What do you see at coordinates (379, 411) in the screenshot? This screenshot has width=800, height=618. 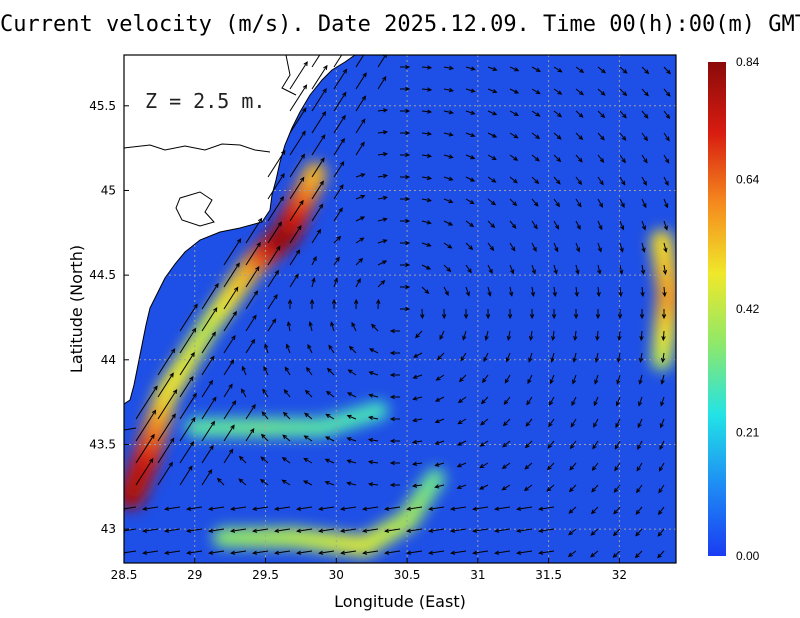 I see `speed-patch` at bounding box center [379, 411].